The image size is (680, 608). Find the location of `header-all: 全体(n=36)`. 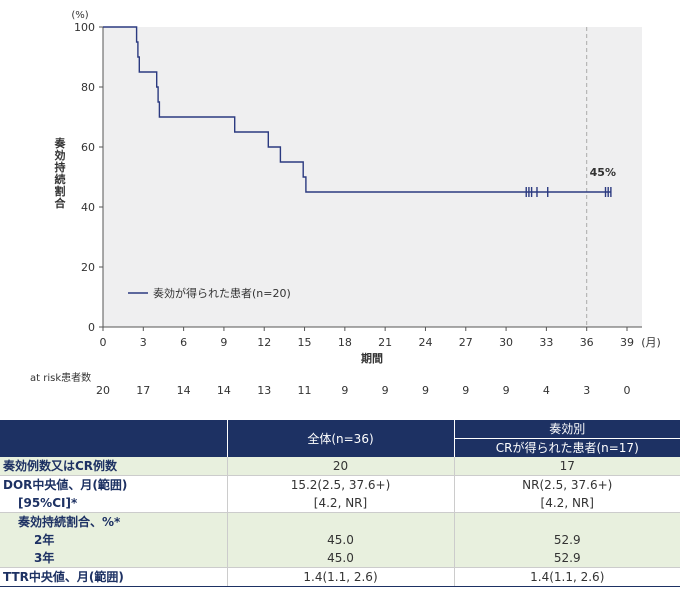

header-all: 全体(n=36) is located at coordinates (340, 438).